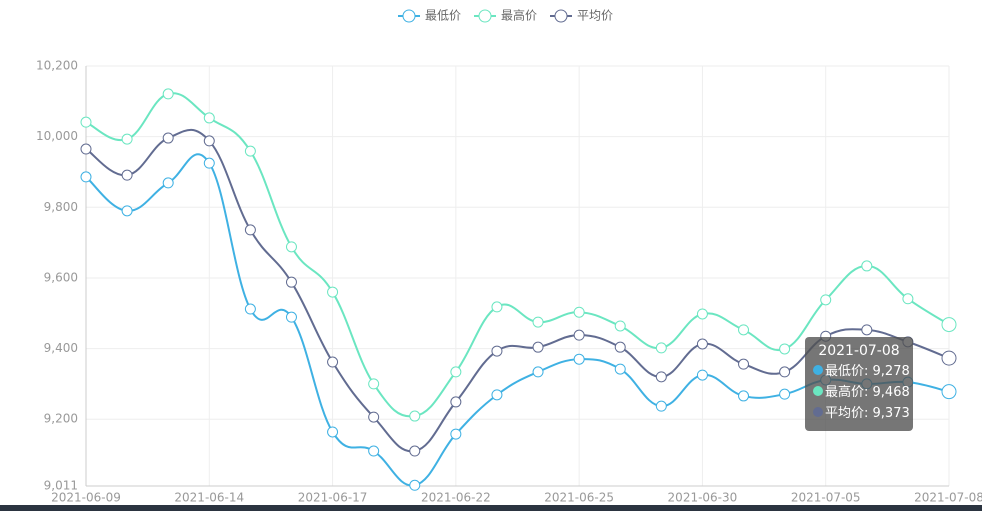  Describe the element at coordinates (845, 371) in the screenshot. I see `tooltip-series: 最低价` at that location.